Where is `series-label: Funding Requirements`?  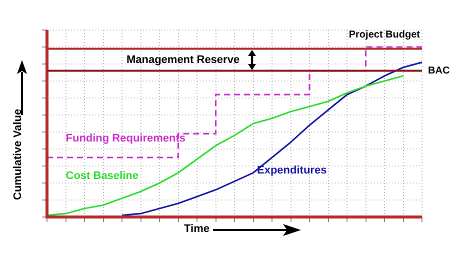 series-label: Funding Requirements is located at coordinates (126, 138).